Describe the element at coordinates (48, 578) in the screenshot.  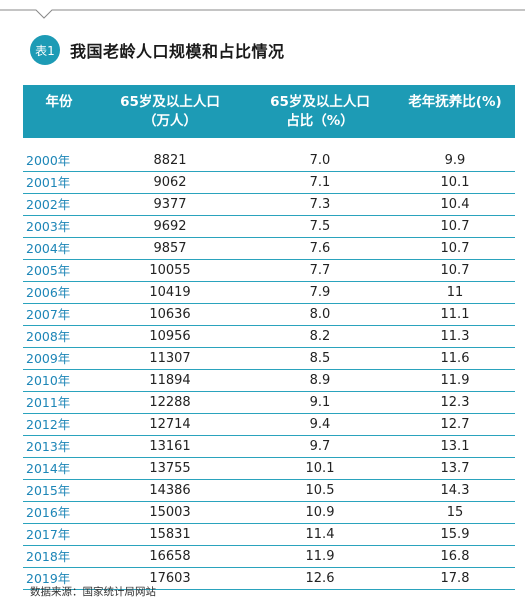
I see `cell-year: 2019年` at that location.